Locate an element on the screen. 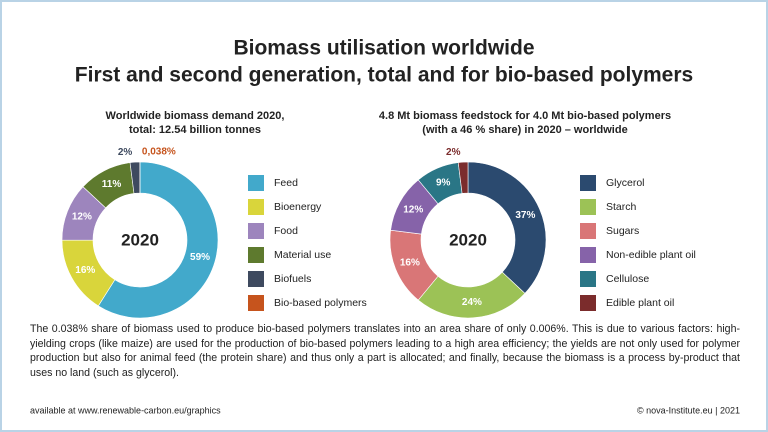  legend-label: Food is located at coordinates (286, 231).